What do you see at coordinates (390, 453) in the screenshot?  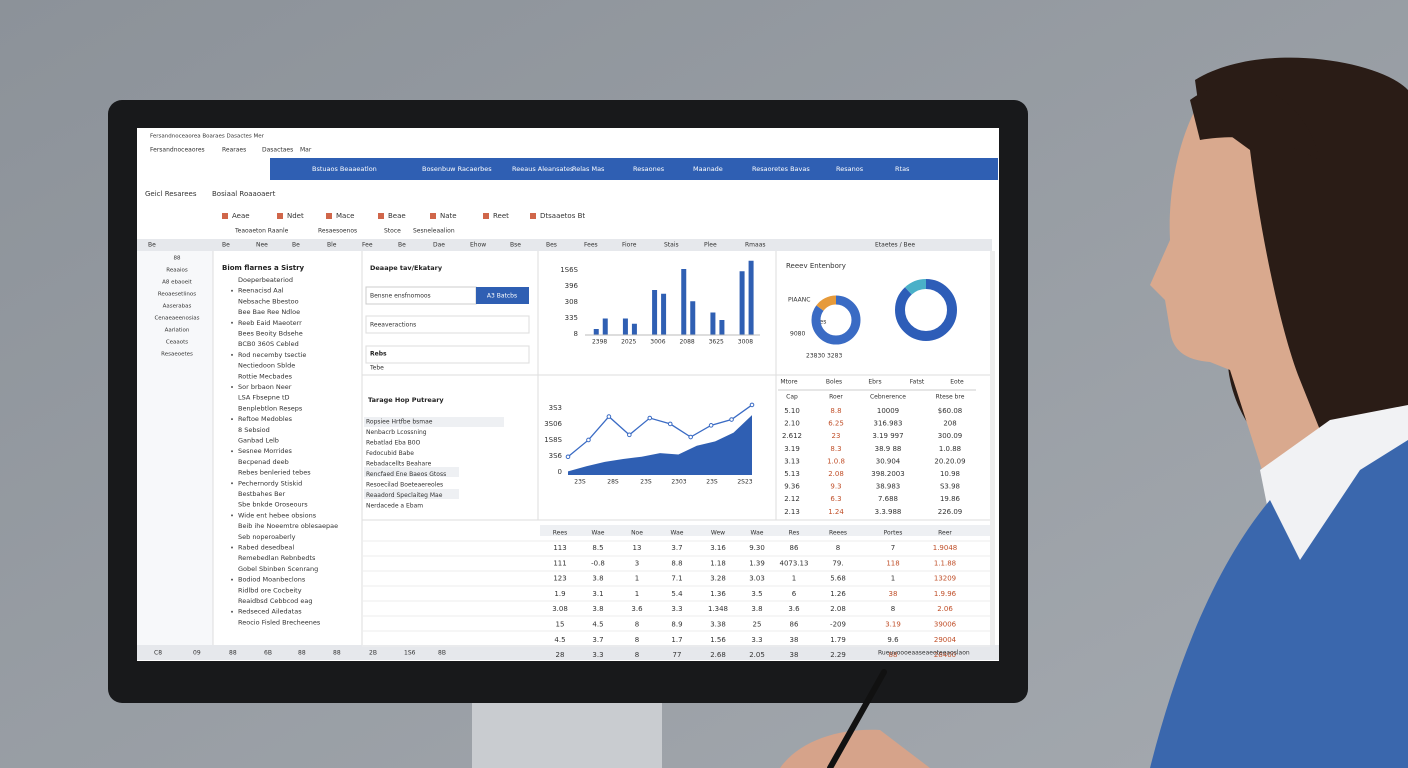 I see `list-item: Fedocubid Babe` at bounding box center [390, 453].